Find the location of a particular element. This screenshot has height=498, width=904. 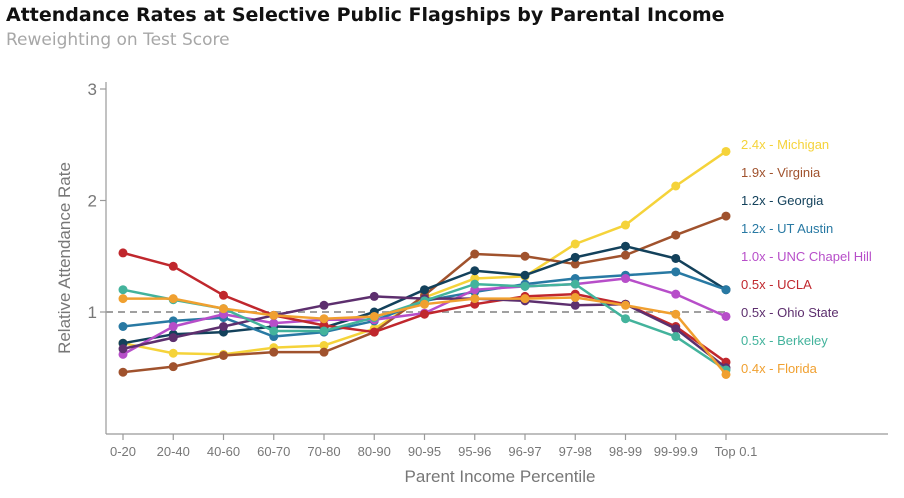

series-label: 0.5x - UCLA is located at coordinates (776, 284).